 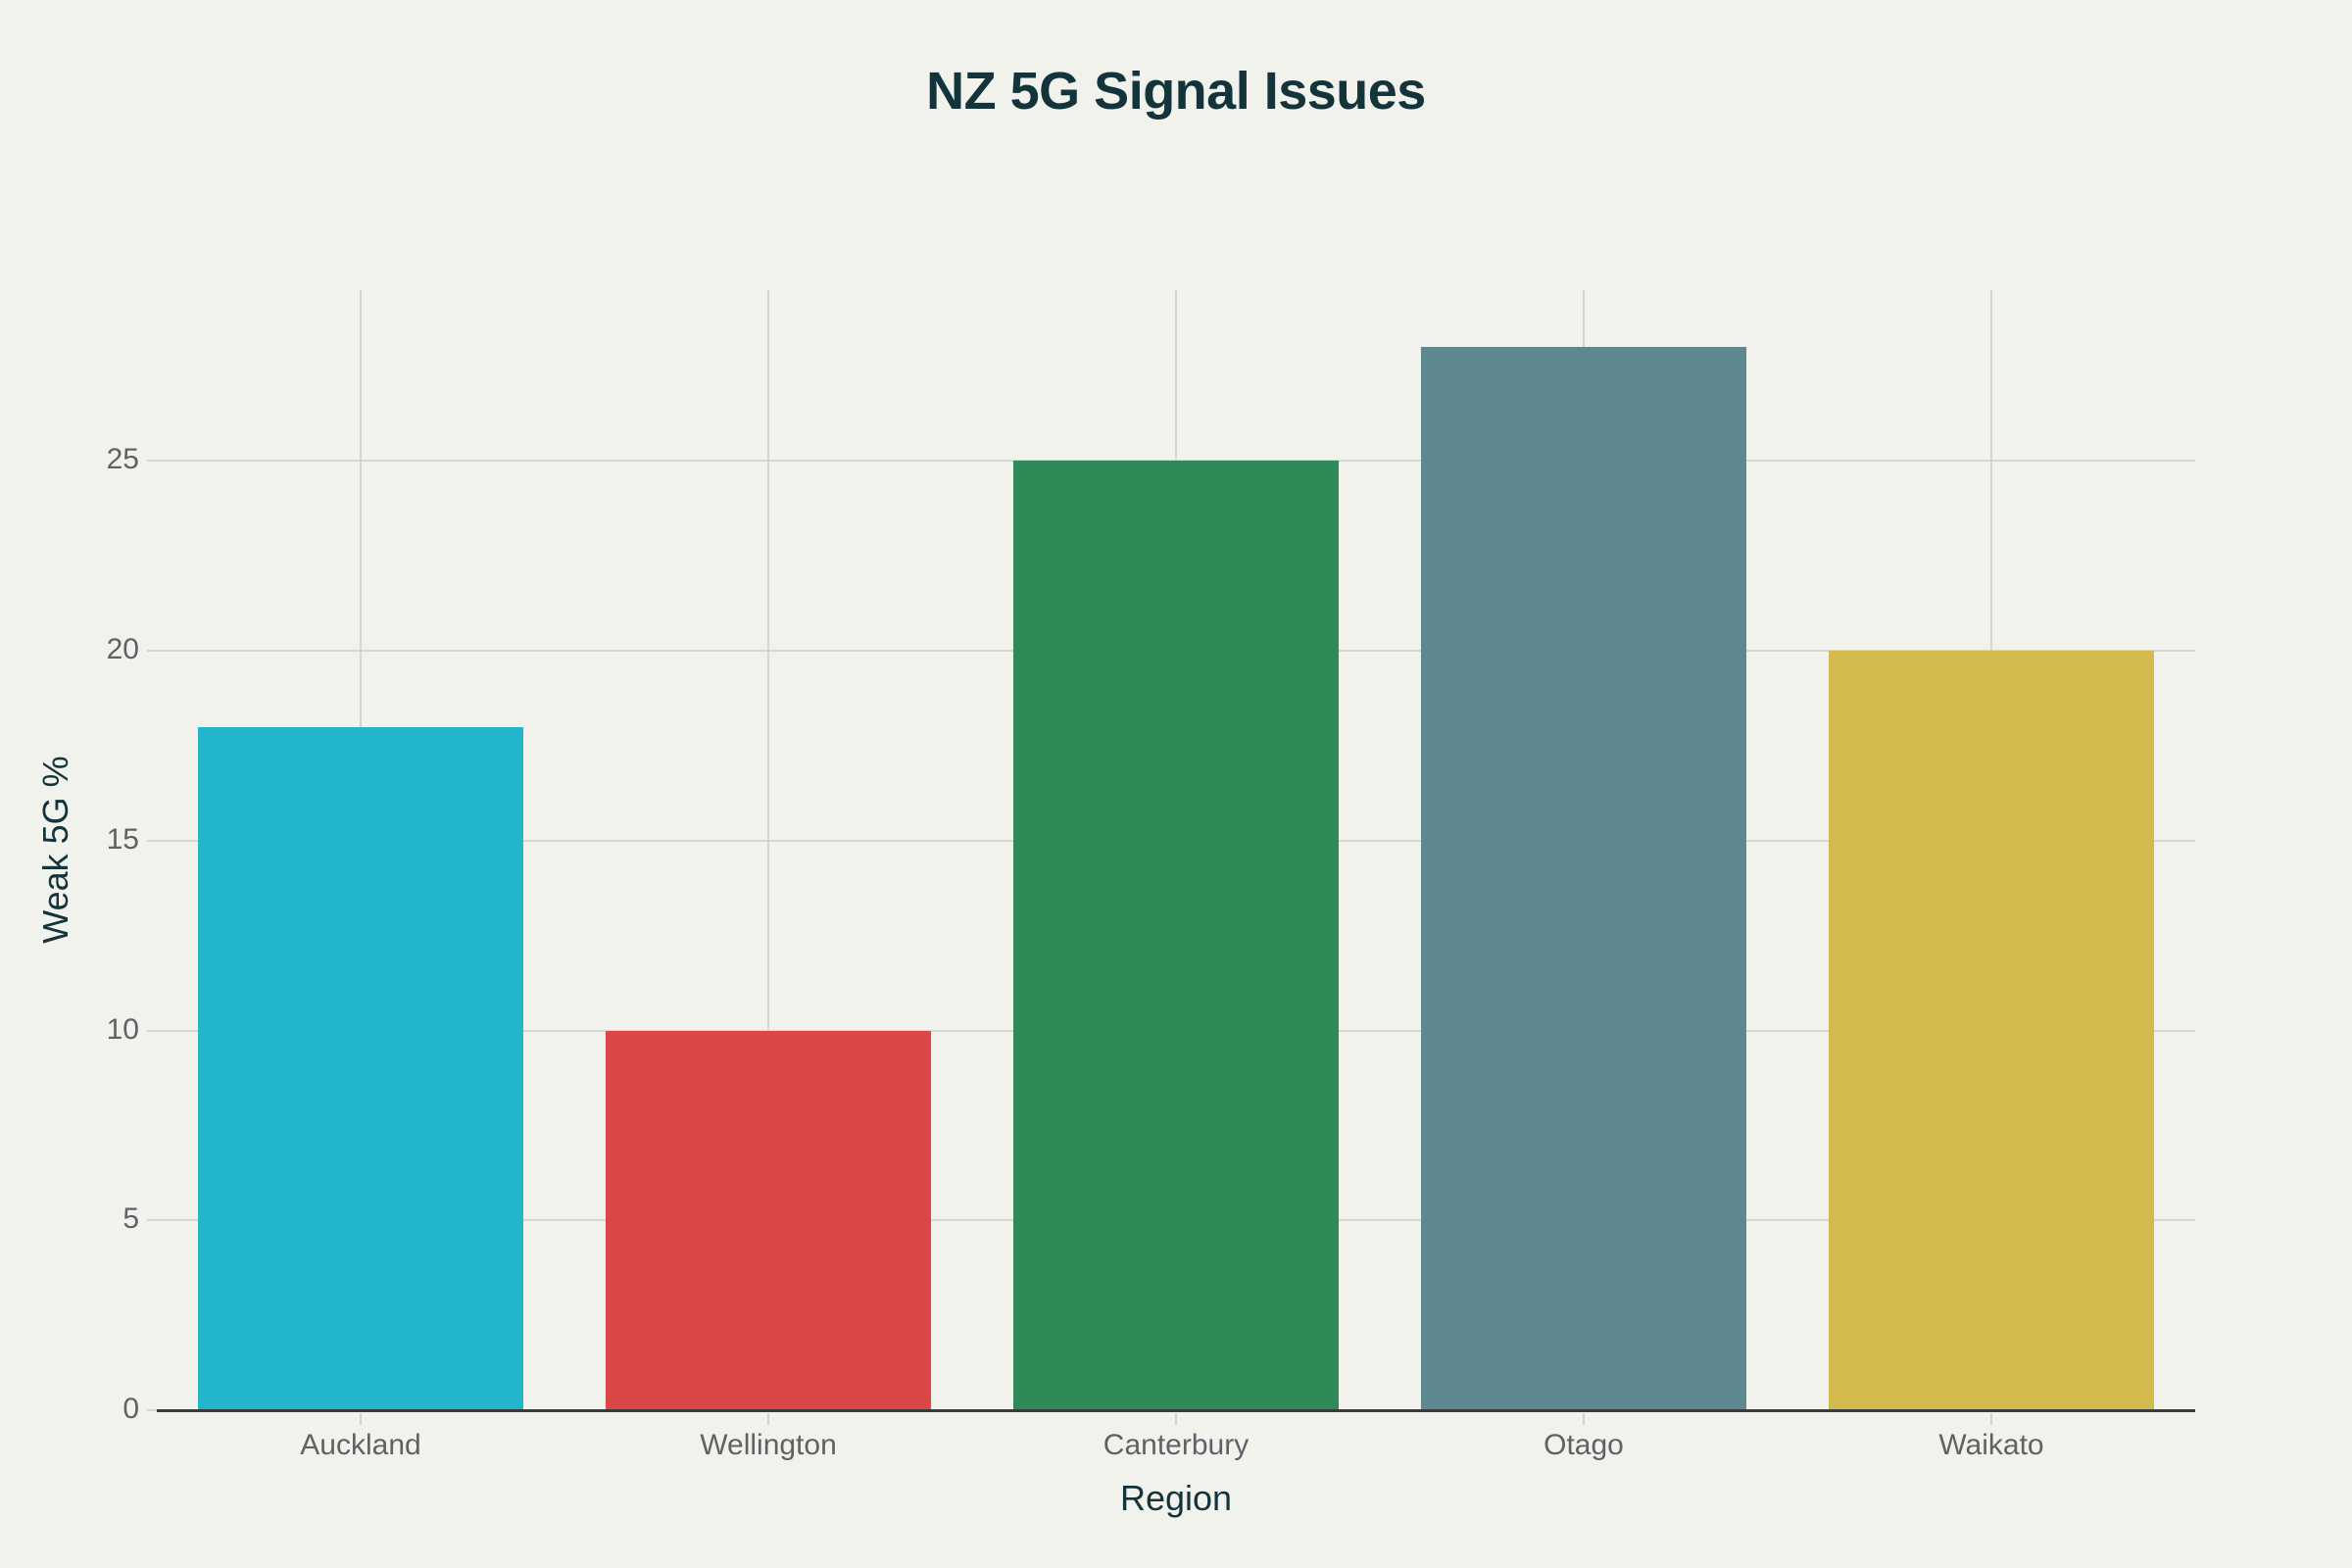 I want to click on bar-auckland, so click(x=360, y=1068).